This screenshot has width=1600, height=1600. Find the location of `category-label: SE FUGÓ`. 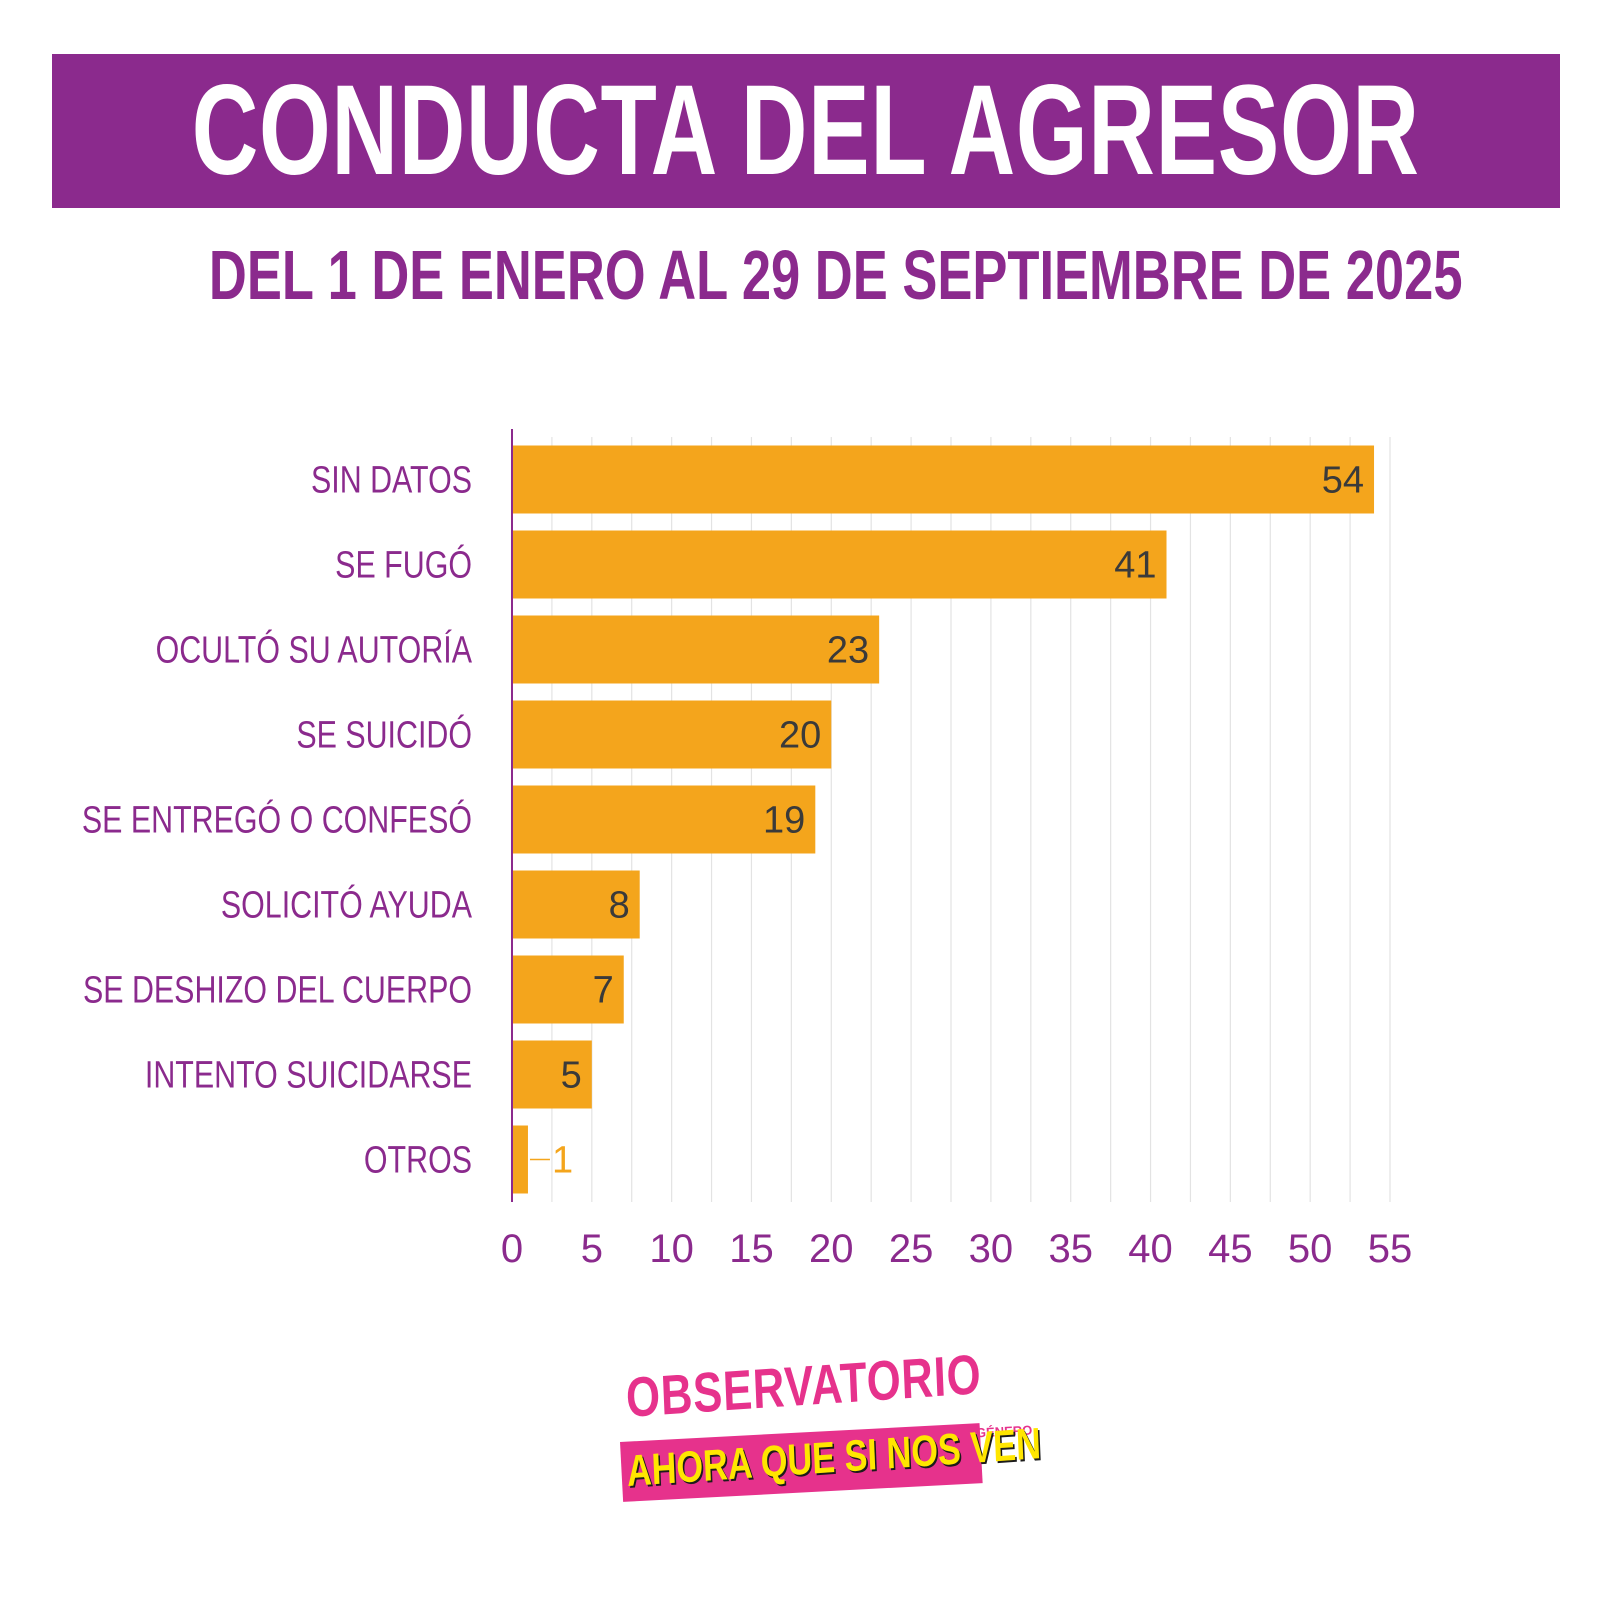

category-label: SE FUGÓ is located at coordinates (403, 564).